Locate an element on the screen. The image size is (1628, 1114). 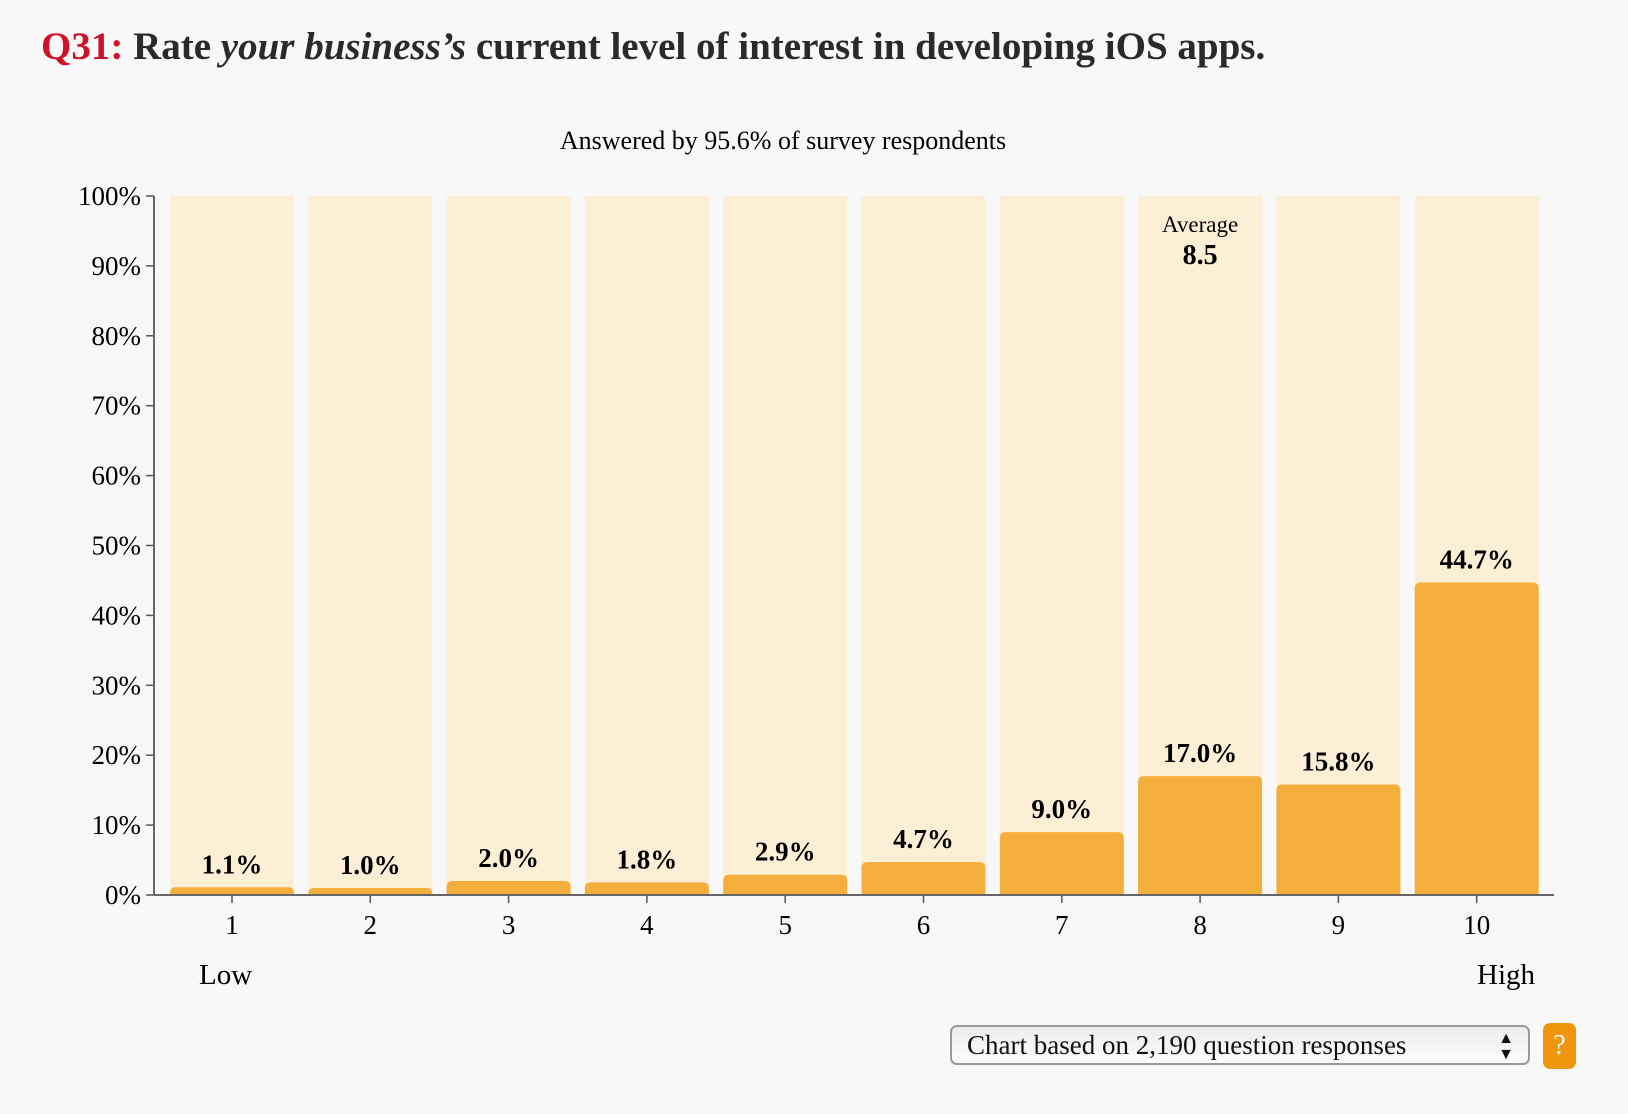
data-label: 1.1% is located at coordinates (232, 864).